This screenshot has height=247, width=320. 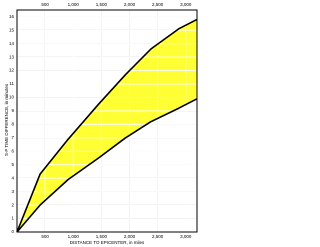 I want to click on y-tick-label: 1, so click(x=12, y=218).